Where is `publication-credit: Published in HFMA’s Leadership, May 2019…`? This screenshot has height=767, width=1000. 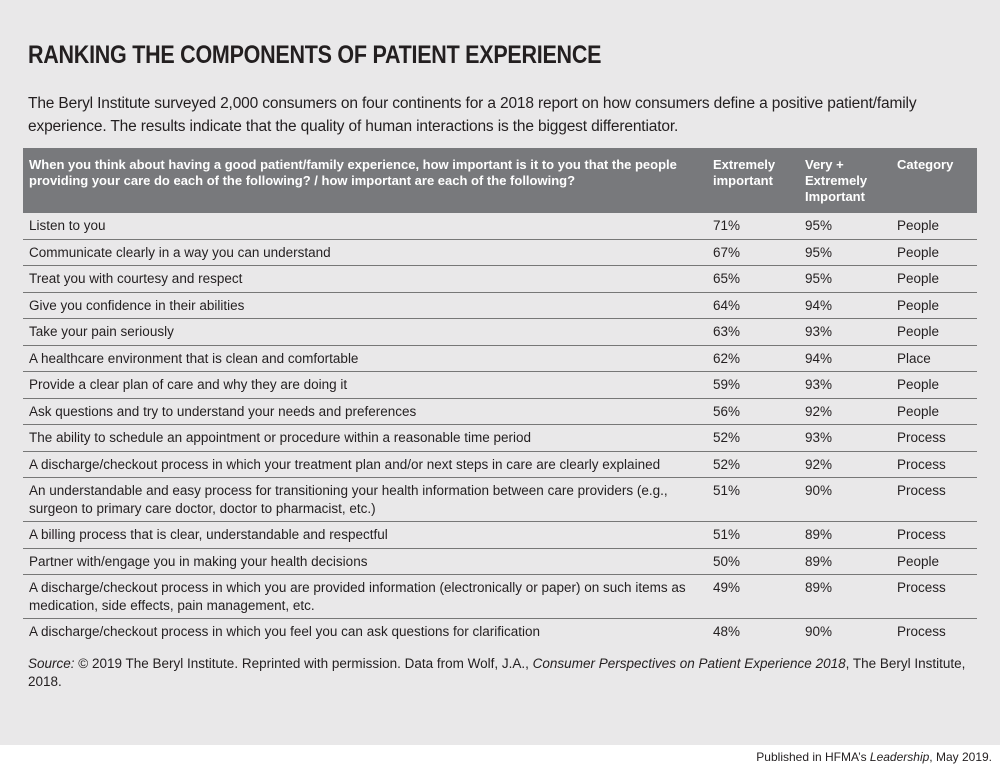
publication-credit: Published in HFMA’s Leadership, May 2019… is located at coordinates (500, 754).